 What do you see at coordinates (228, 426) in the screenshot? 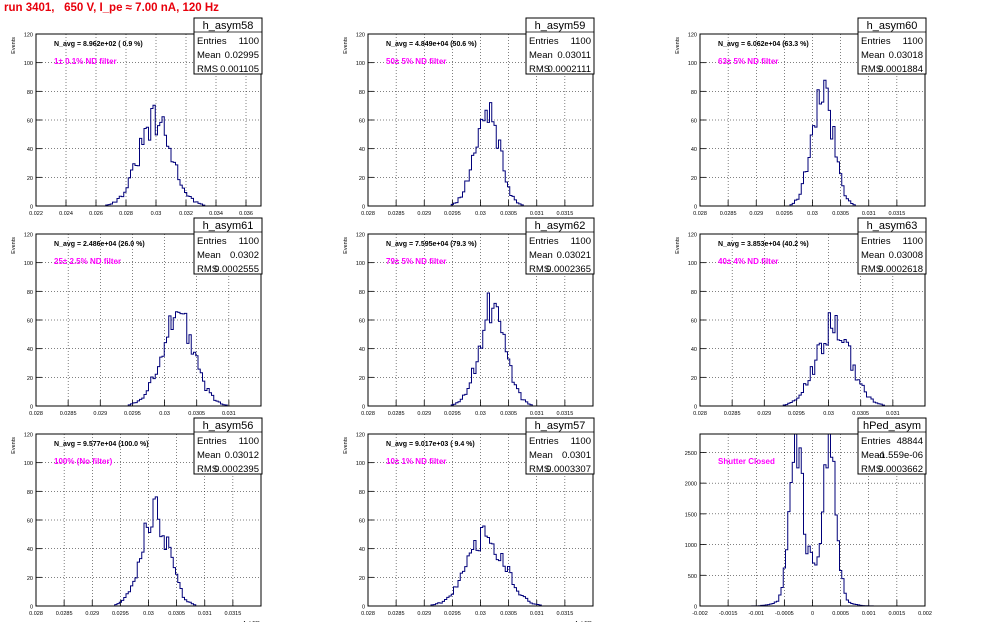
I see `stats-title: h_asym56` at bounding box center [228, 426].